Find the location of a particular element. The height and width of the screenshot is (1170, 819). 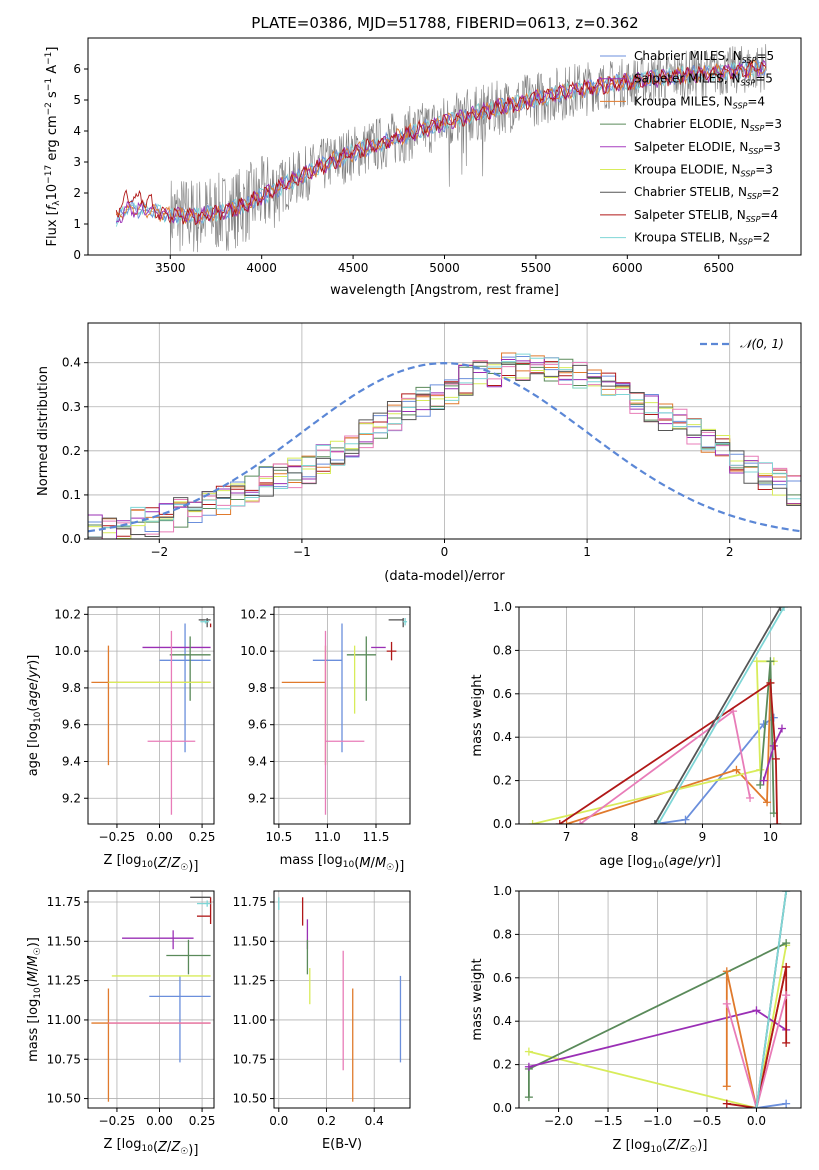

x-tick-label: 6000 is located at coordinates (627, 268).